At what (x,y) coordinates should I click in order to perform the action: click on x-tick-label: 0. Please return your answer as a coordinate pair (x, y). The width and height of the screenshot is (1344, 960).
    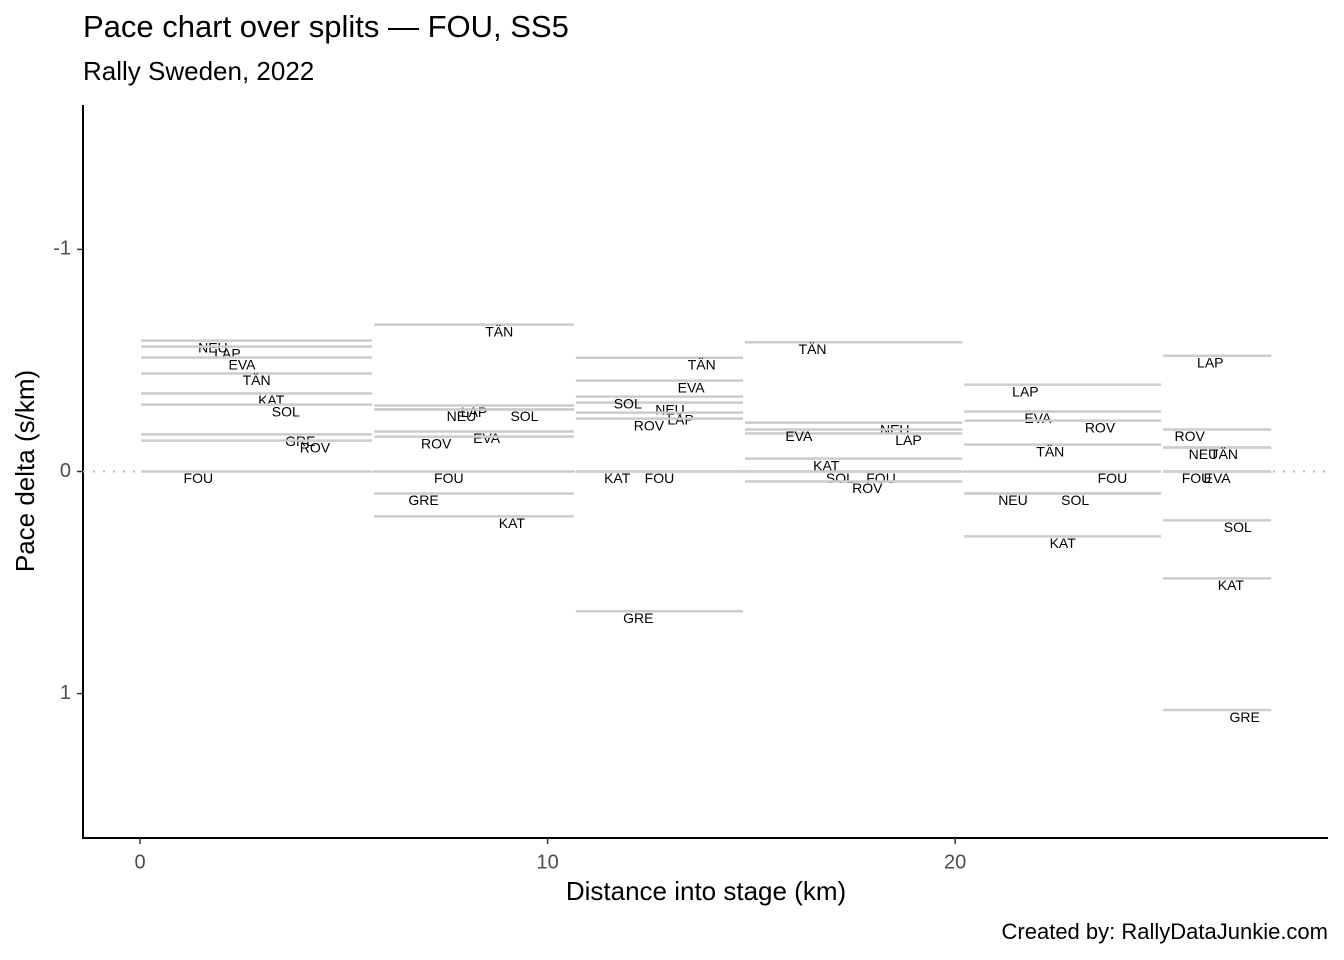
    Looking at the image, I should click on (139, 862).